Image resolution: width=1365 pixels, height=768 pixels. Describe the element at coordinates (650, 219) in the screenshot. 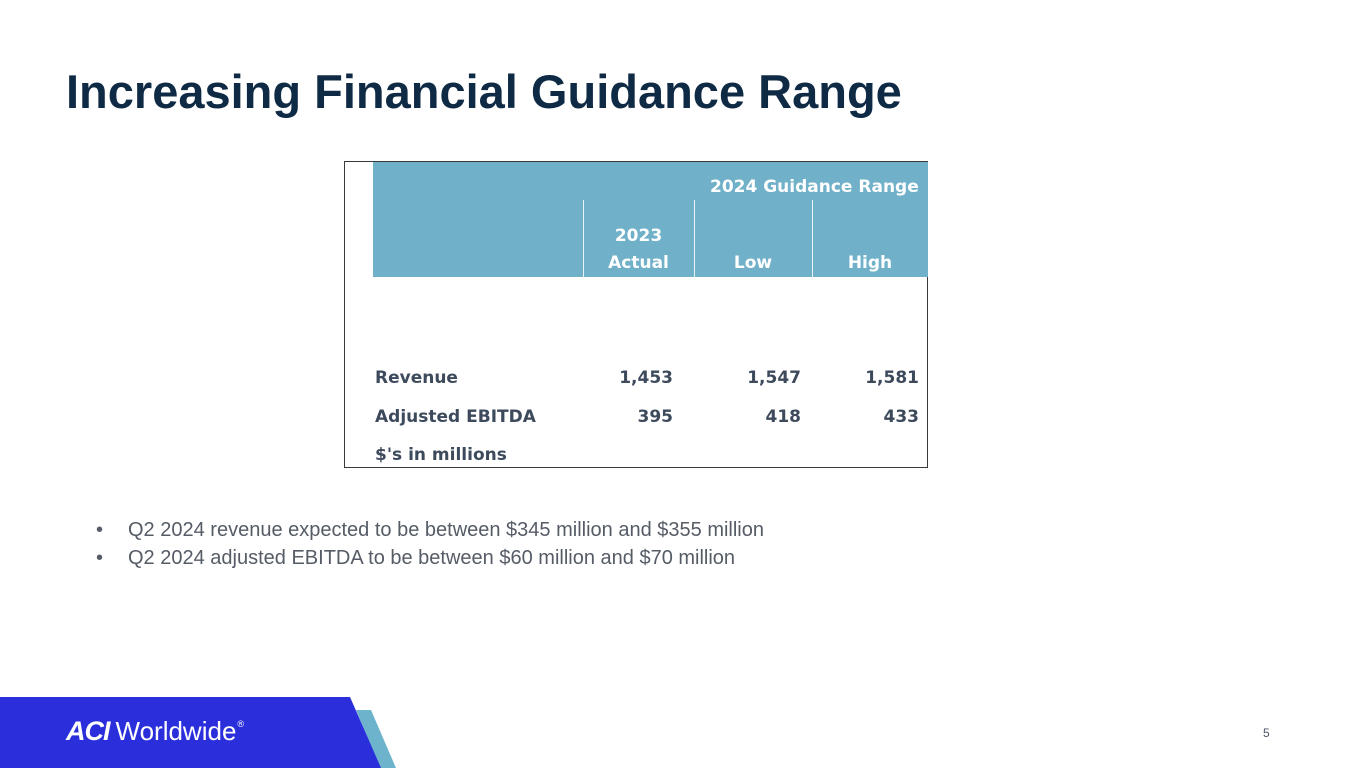

I see `table-header: 2024 Guidance Range 2023 Actual Low High` at that location.